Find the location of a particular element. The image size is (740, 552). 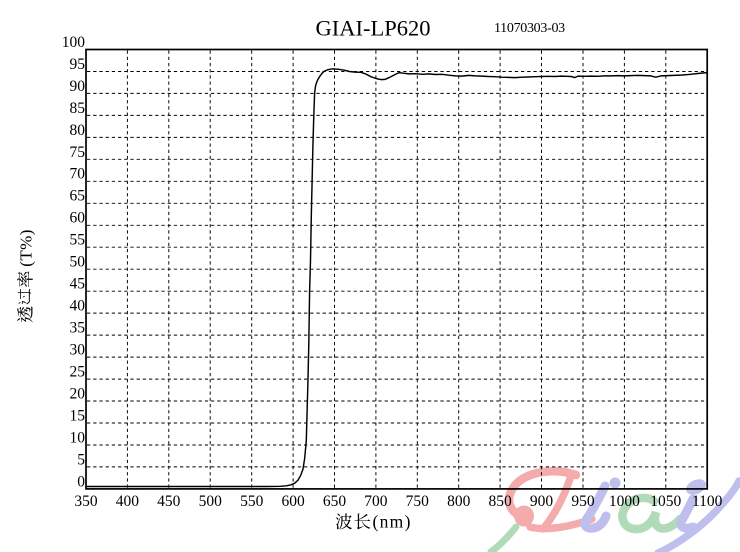

svg-text: 85 is located at coordinates (78, 108).